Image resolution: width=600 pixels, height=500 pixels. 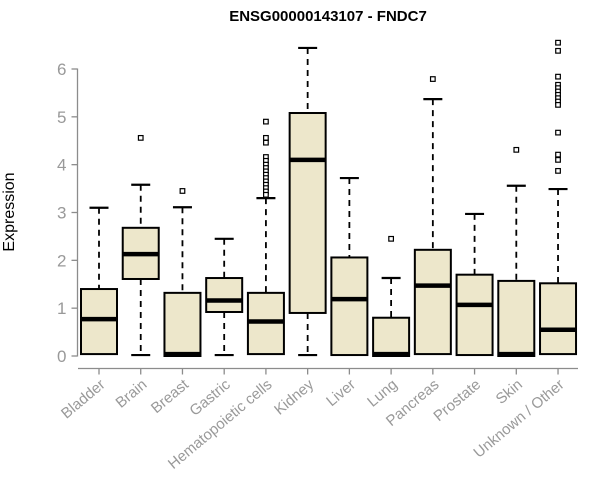 I want to click on x-category-label-prostate: Prostate, so click(x=457, y=400).